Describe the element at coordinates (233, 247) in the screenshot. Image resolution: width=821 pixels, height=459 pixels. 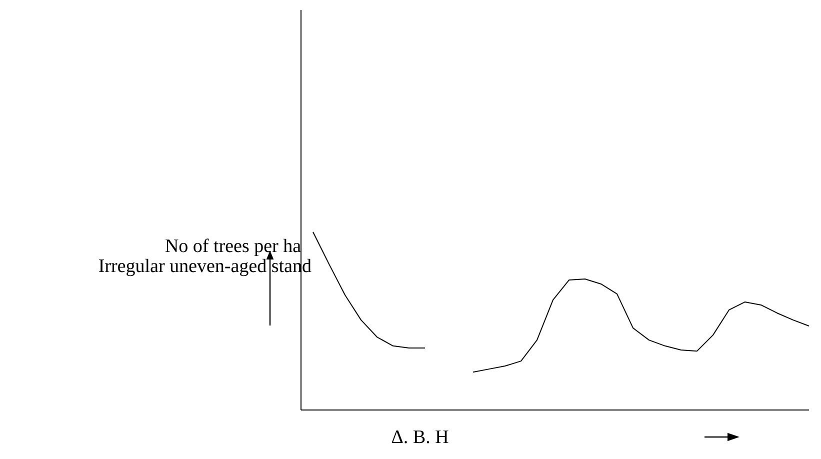
I see `y-axis-title: No of trees per ha` at that location.